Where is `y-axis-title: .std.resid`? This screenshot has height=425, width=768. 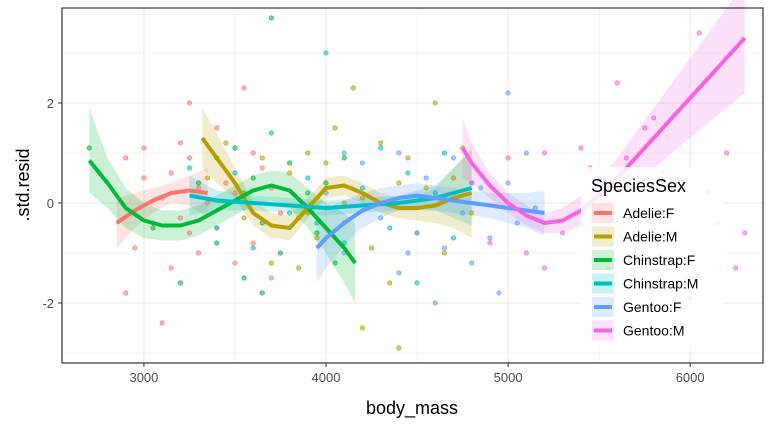 y-axis-title: .std.resid is located at coordinates (23, 184).